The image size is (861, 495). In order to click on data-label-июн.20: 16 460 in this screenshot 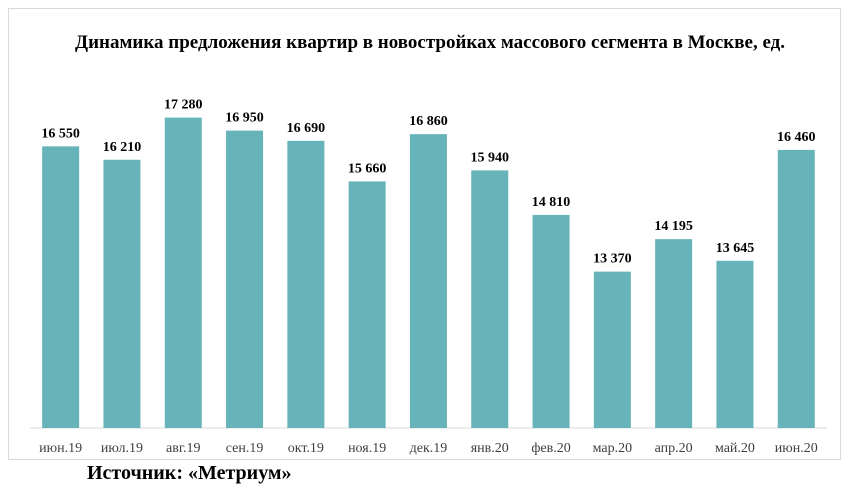, I will do `click(796, 137)`.